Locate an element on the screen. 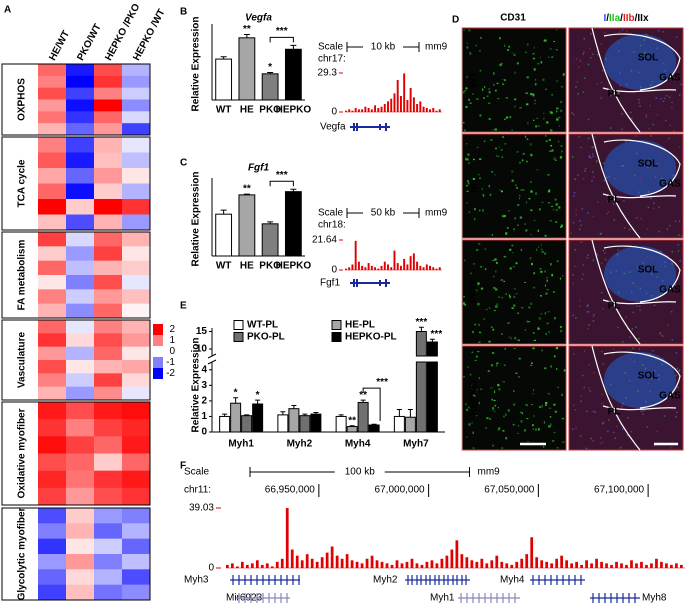 The width and height of the screenshot is (685, 605). panel-label: D is located at coordinates (455, 20).